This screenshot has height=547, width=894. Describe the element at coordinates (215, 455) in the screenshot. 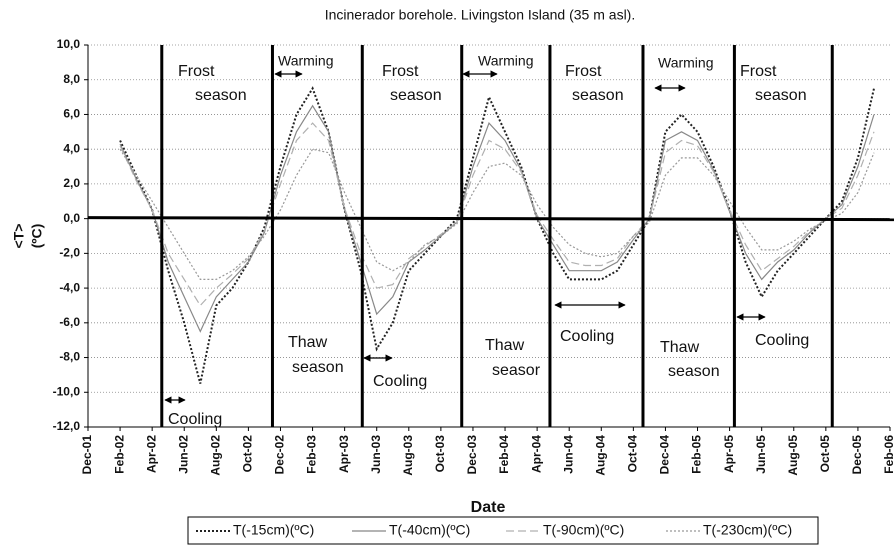

I see `x-tick-label: Aug-02` at that location.